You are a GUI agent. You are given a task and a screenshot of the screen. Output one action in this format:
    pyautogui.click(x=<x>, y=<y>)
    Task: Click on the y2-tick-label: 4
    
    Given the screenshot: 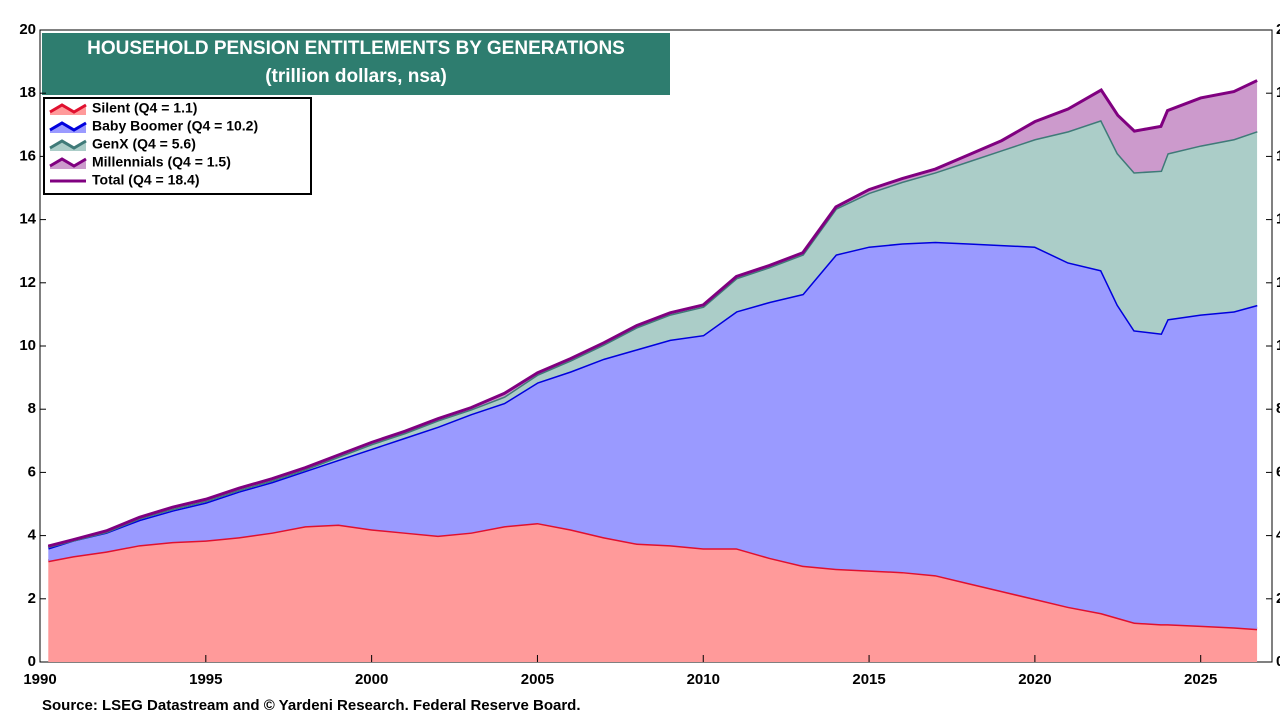 What is the action you would take?
    pyautogui.click(x=1278, y=535)
    